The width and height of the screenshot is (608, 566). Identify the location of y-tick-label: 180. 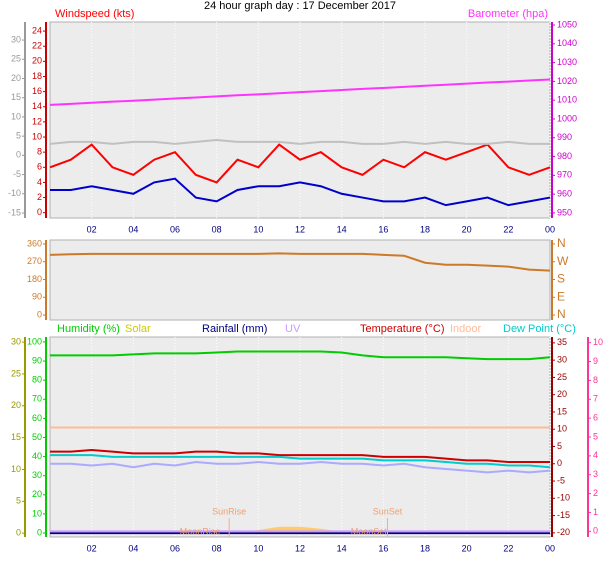
(34, 279).